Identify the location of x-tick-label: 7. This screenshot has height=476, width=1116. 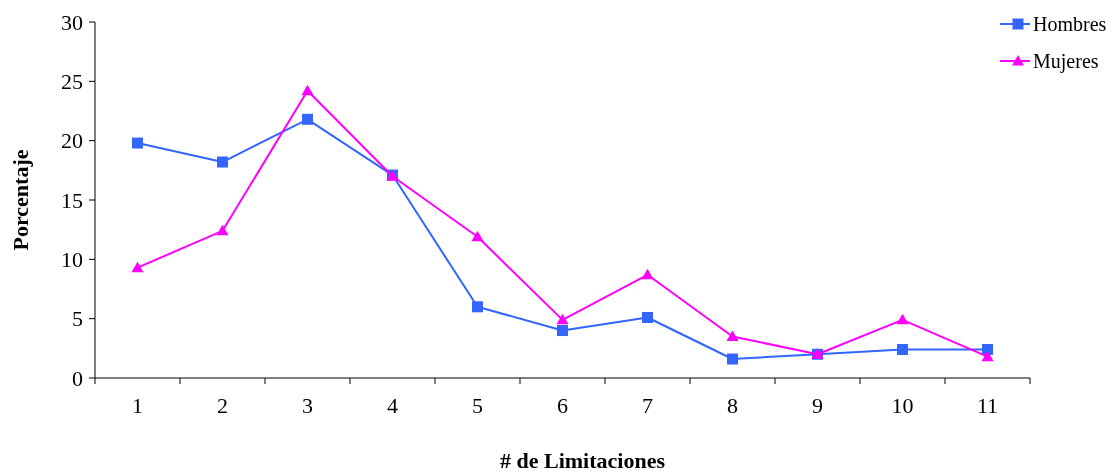
(647, 405).